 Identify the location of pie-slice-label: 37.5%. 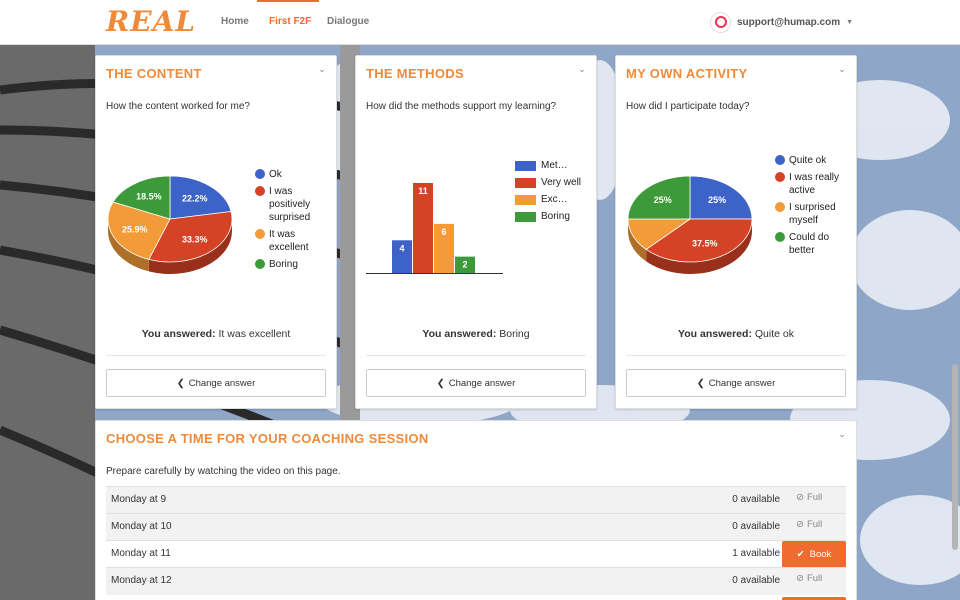
(705, 244).